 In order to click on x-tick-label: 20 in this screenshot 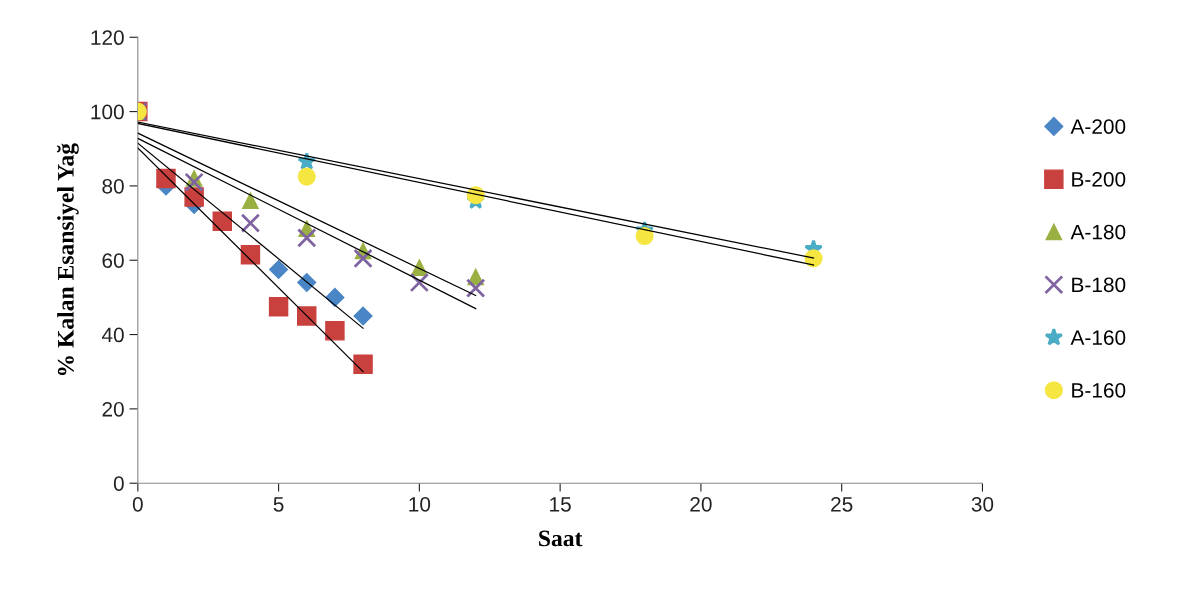, I will do `click(701, 504)`.